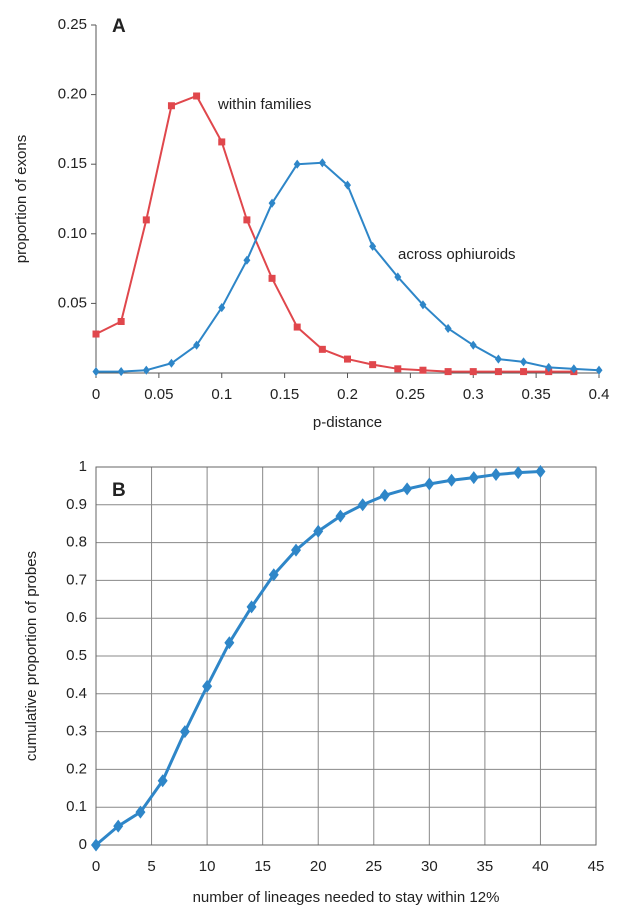 Image resolution: width=621 pixels, height=910 pixels. What do you see at coordinates (72, 163) in the screenshot?
I see `y-tick-label: 0.15` at bounding box center [72, 163].